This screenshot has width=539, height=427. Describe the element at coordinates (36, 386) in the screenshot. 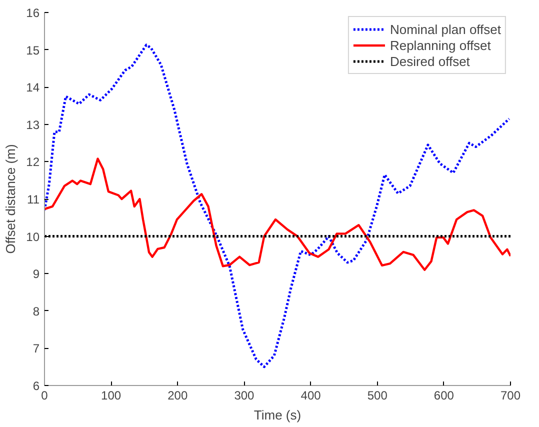

I see `y-tick-label: 6` at that location.